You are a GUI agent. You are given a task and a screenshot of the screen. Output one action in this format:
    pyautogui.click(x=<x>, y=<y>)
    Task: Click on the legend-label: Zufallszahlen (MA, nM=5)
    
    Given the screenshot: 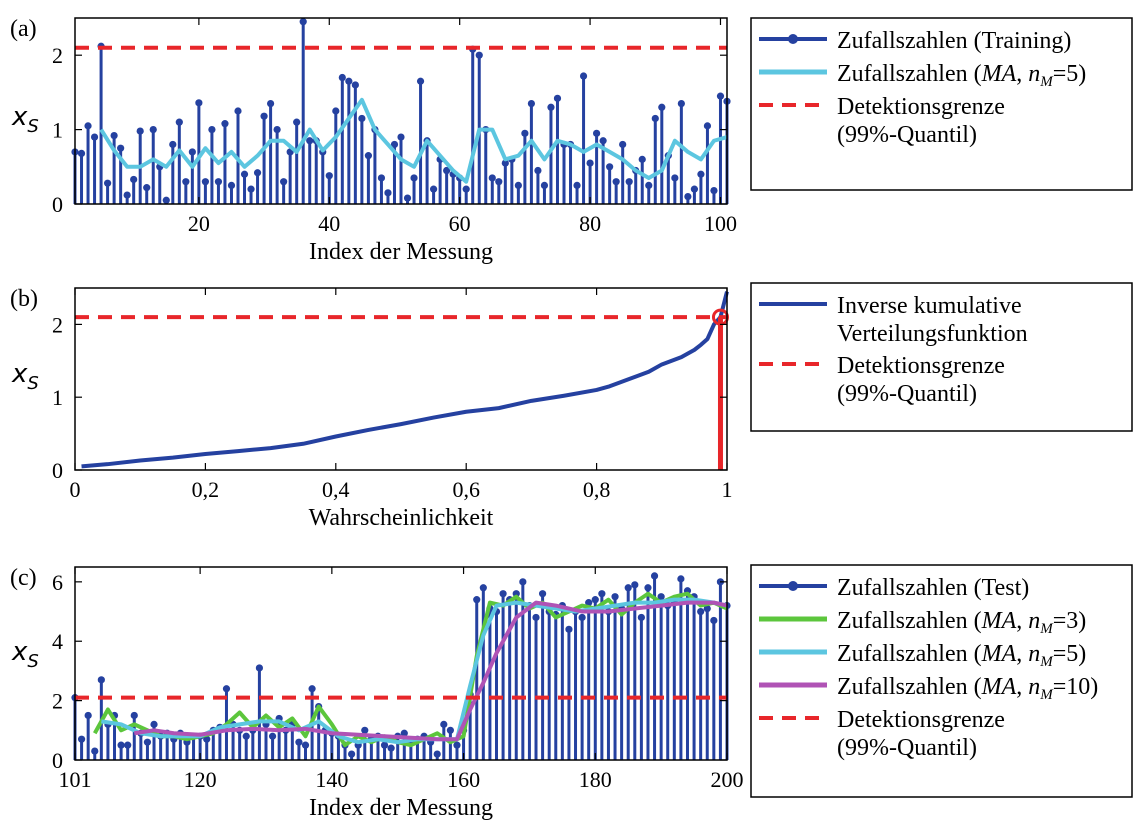 What is the action you would take?
    pyautogui.click(x=961, y=75)
    